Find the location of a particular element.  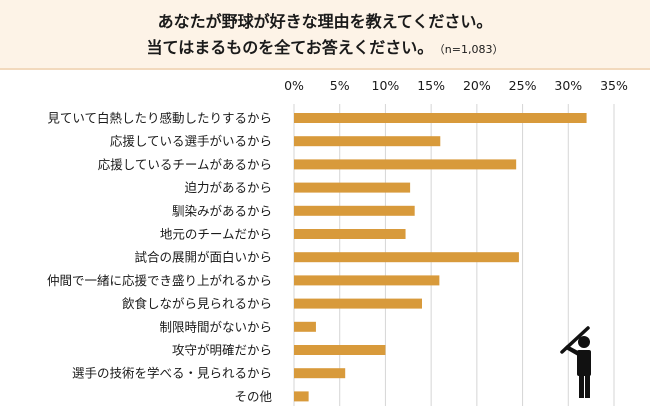

x-tick-label: 15% is located at coordinates (431, 85).